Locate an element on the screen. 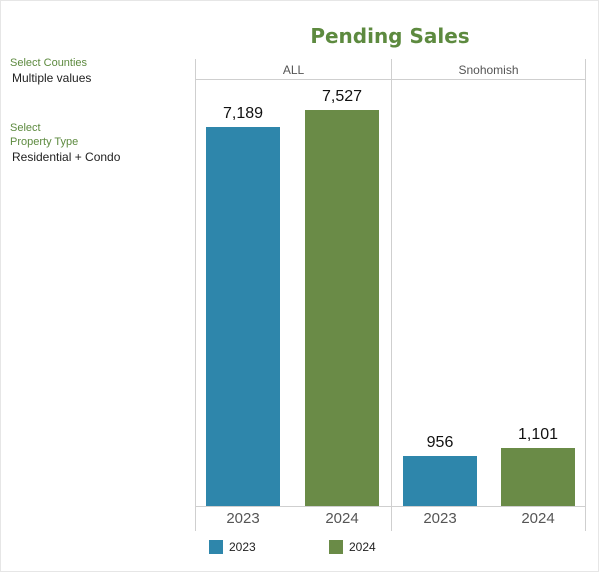  legend-swatch-2024 is located at coordinates (336, 547).